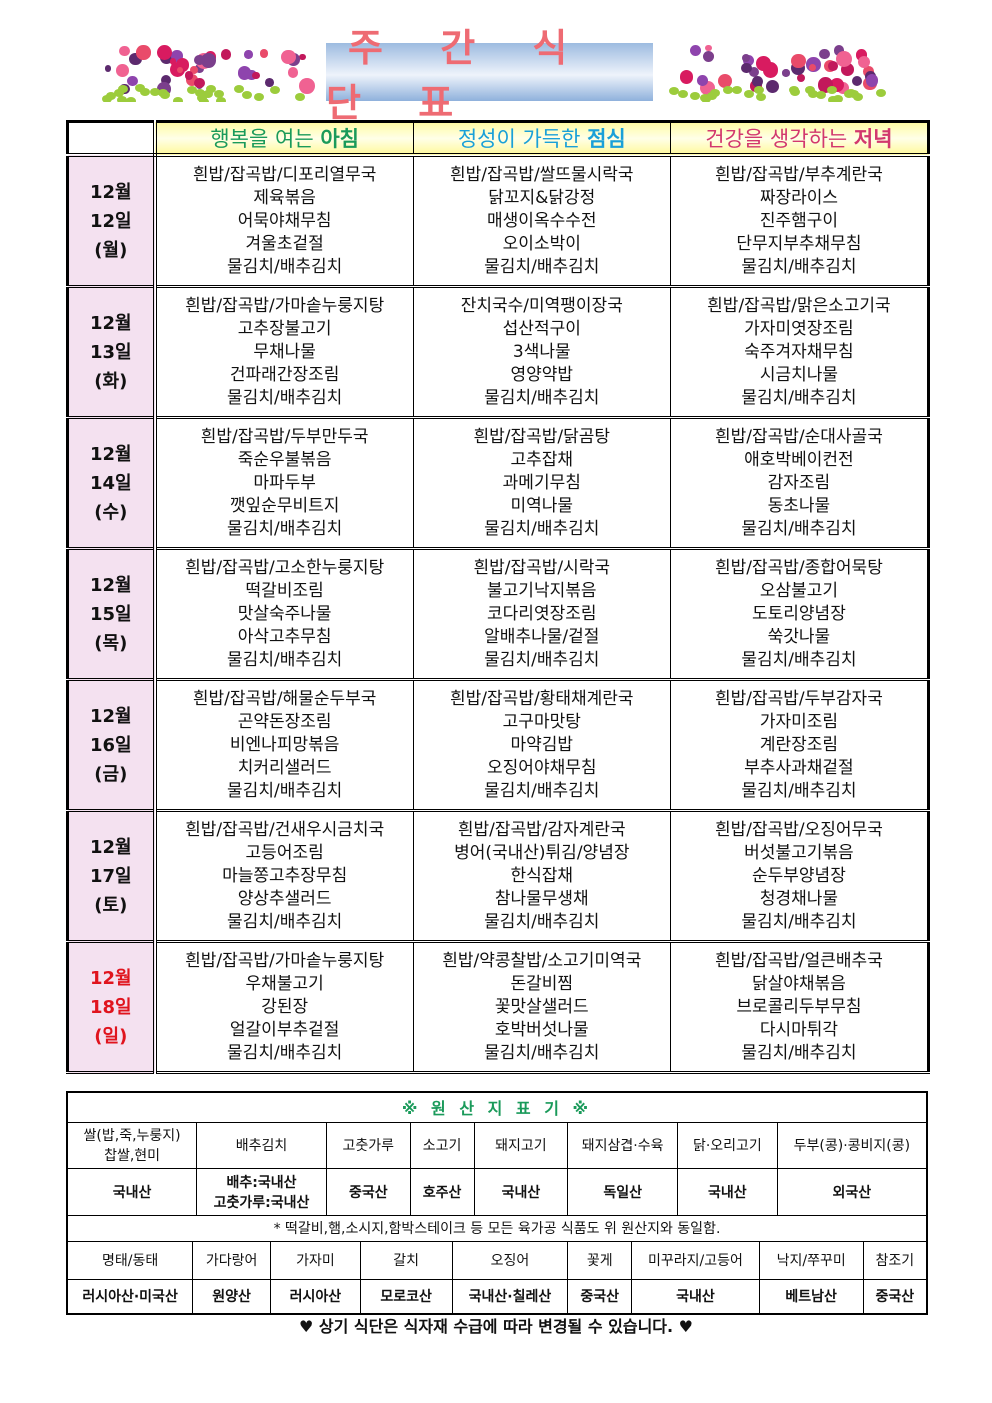 Image resolution: width=992 pixels, height=1403 pixels. Describe the element at coordinates (111, 512) in the screenshot. I see `date-weekday: (수)` at that location.